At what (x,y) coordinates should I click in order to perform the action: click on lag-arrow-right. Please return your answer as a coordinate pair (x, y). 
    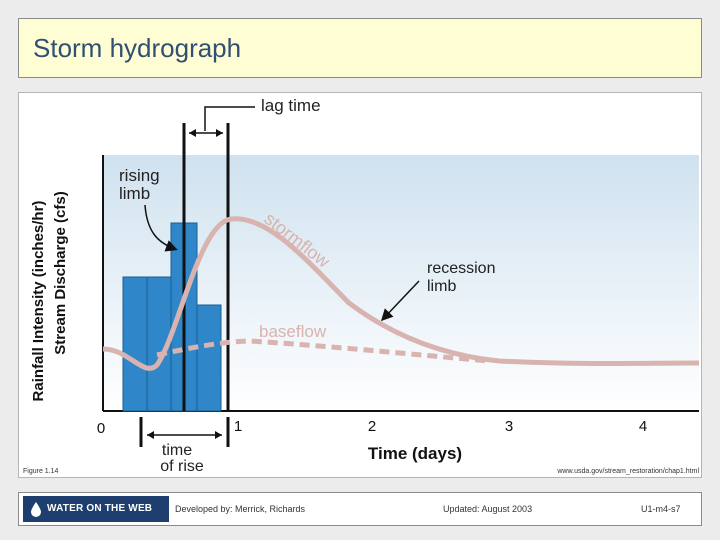
    Looking at the image, I should click on (219, 133).